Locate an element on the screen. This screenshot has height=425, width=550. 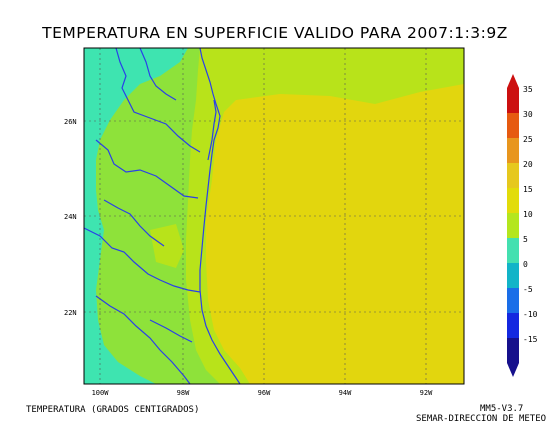
colorbar-label: 30 is located at coordinates (528, 114).